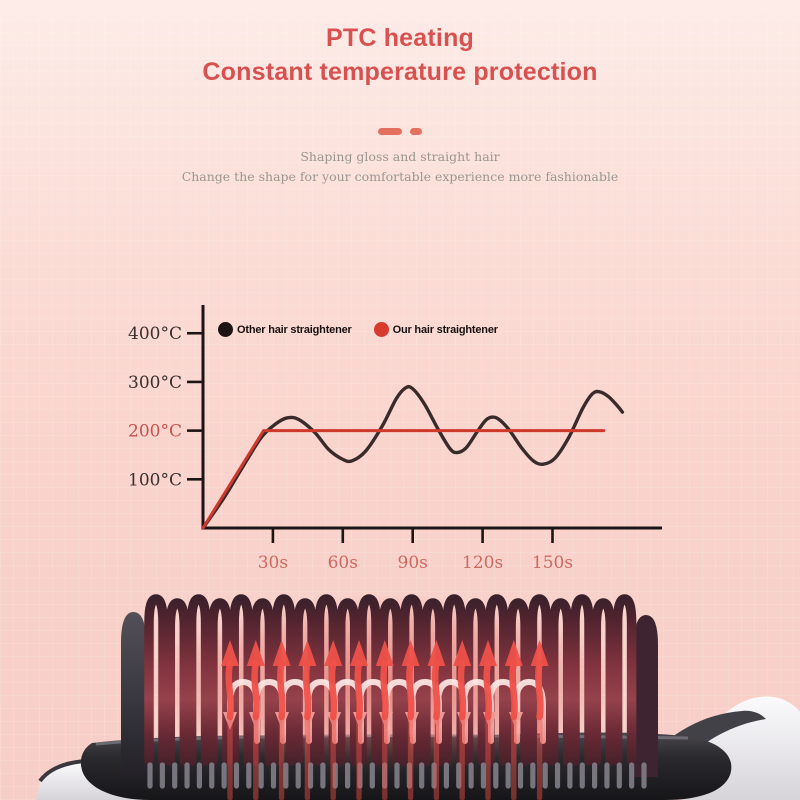 Image resolution: width=800 pixels, height=800 pixels. Describe the element at coordinates (225, 329) in the screenshot. I see `legend-dot-black` at that location.